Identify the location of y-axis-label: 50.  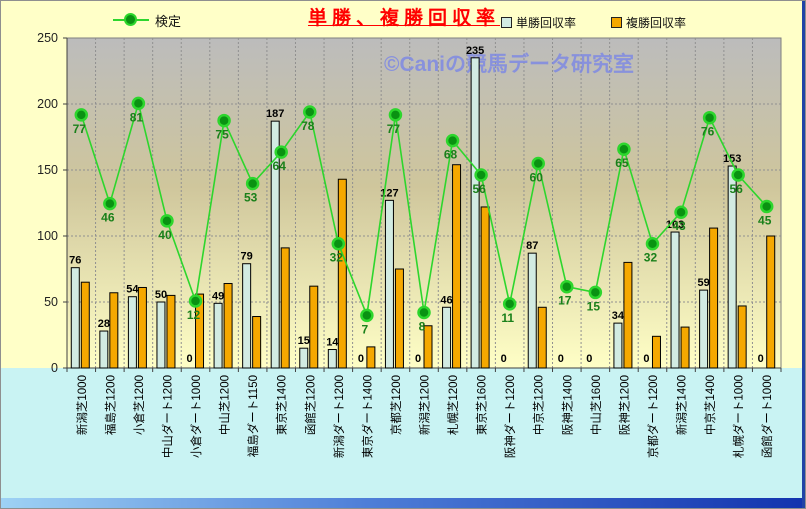
(51, 302).